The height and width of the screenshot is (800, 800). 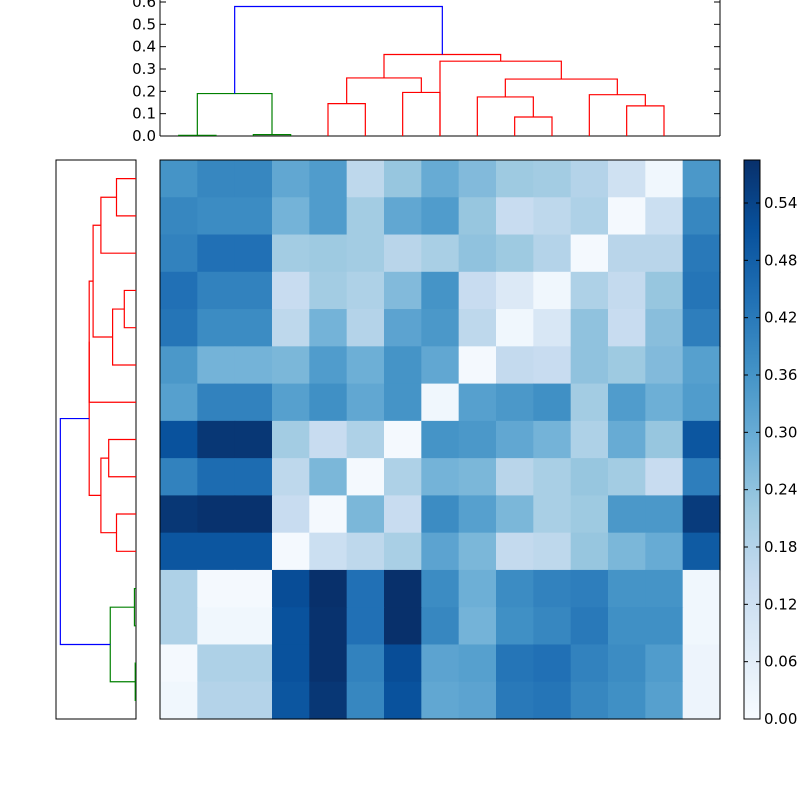 I want to click on top-dendrogram-ytick-label: 0.4, so click(x=144, y=47).